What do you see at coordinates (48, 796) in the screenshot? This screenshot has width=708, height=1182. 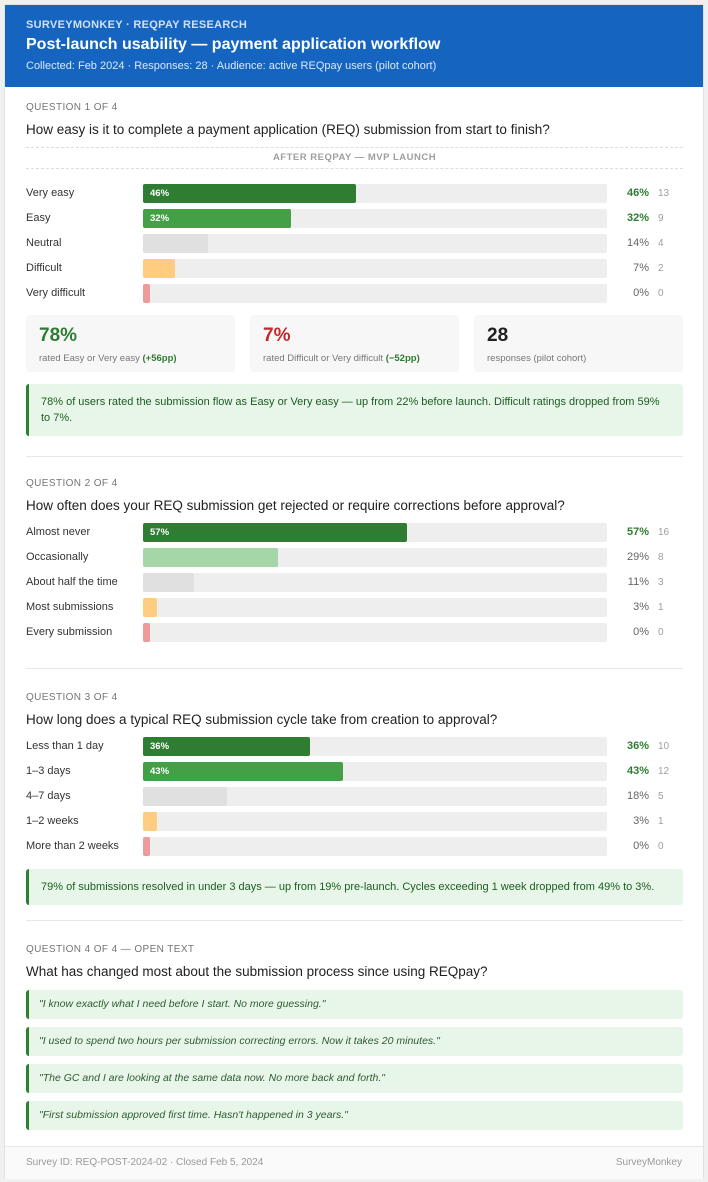 I see `option-label: 4–7 days` at bounding box center [48, 796].